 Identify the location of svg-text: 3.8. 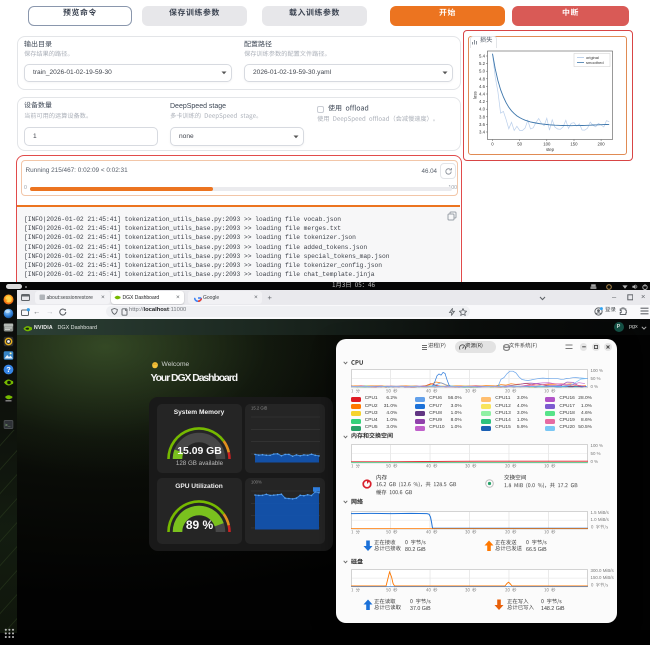
(482, 116).